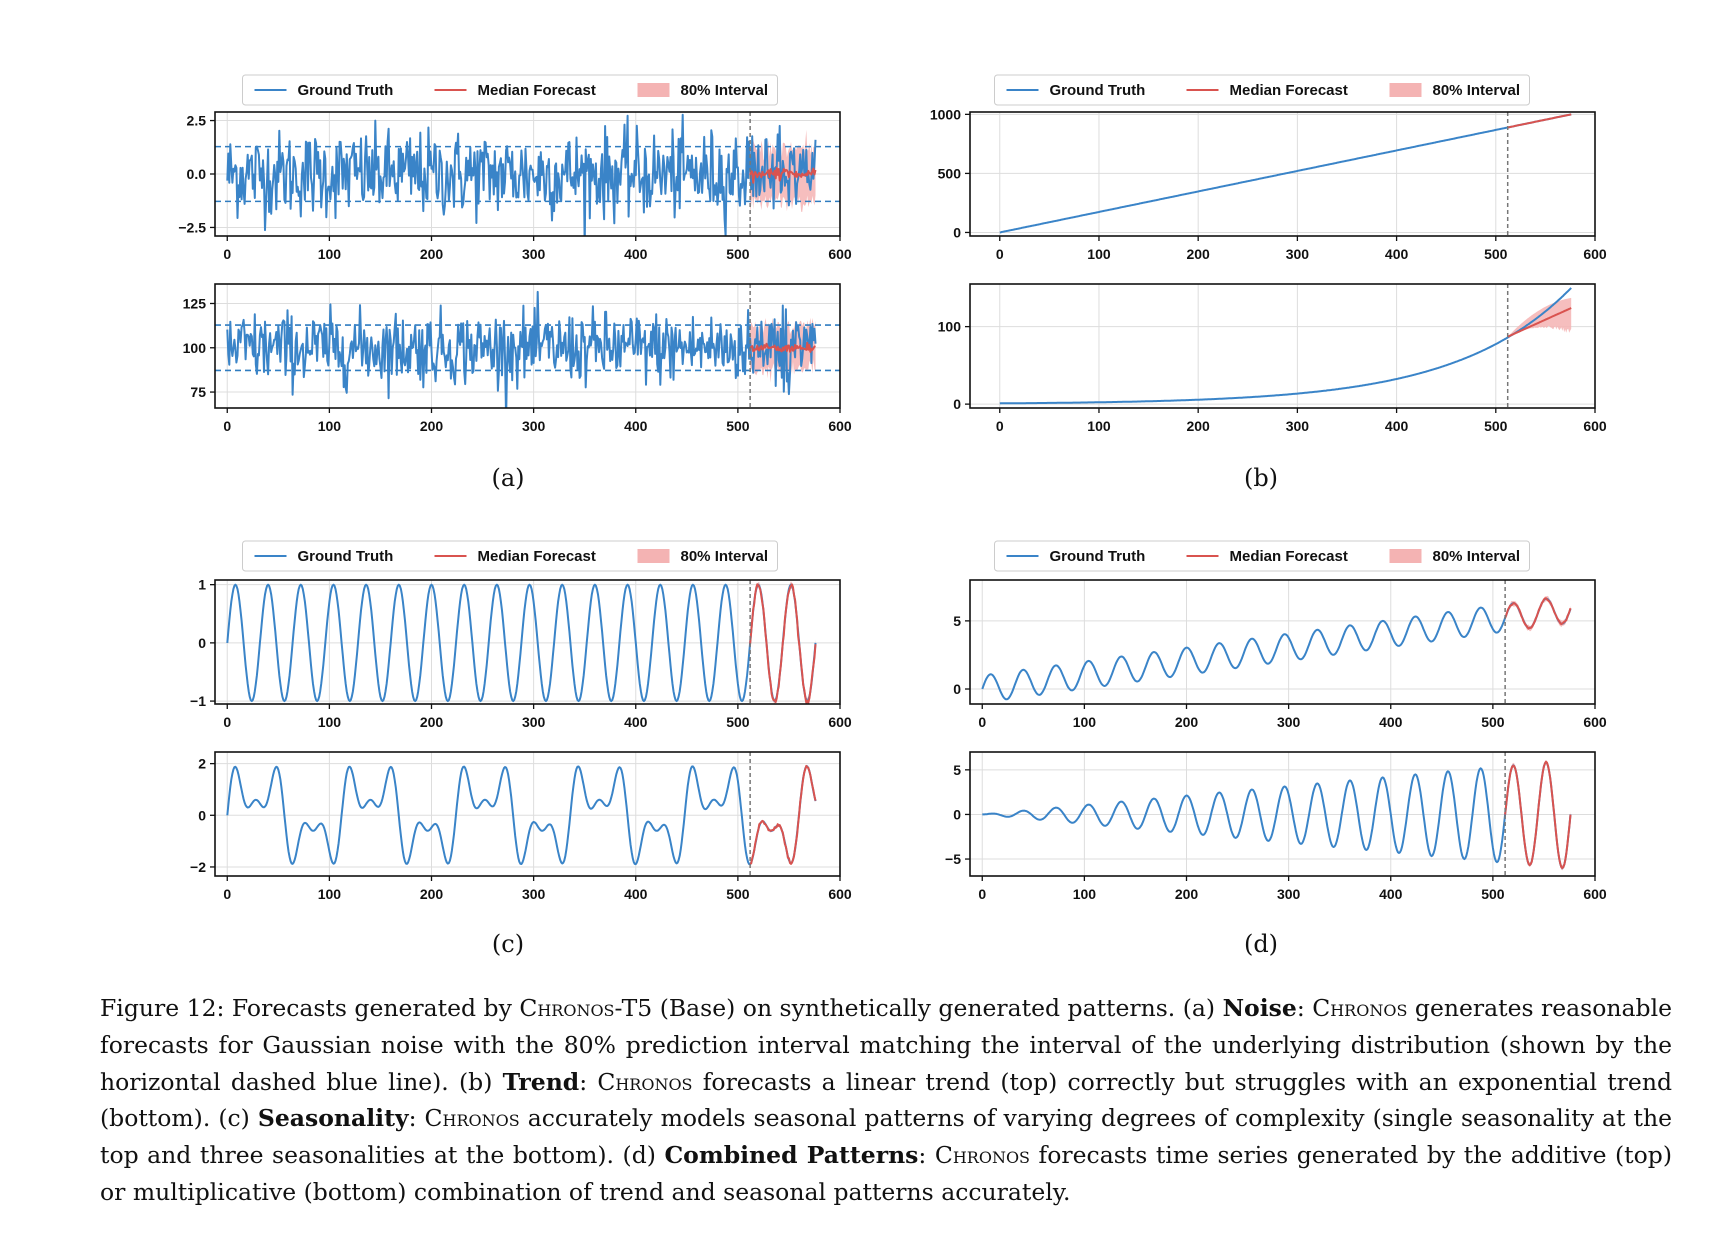  I want to click on y-tick-label: −2, so click(198, 867).